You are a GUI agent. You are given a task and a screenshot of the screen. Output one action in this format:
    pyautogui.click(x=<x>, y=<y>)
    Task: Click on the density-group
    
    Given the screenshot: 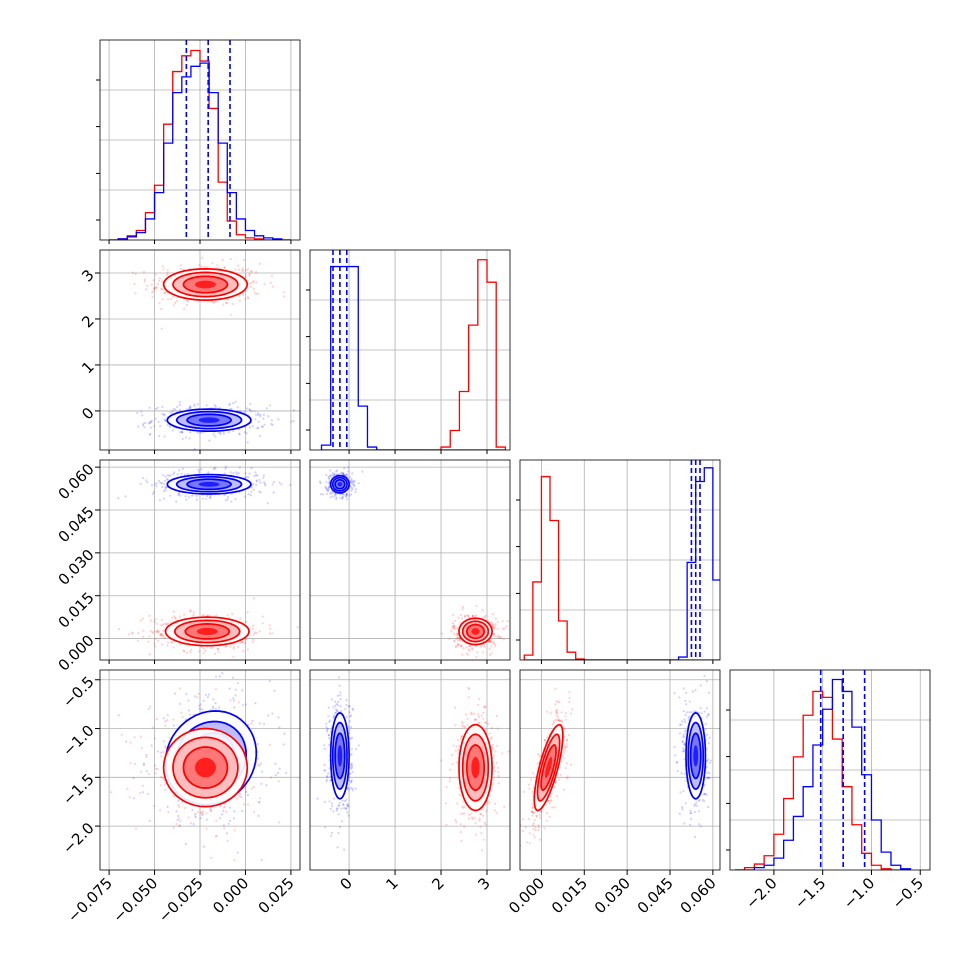 What is the action you would take?
    pyautogui.click(x=208, y=561)
    